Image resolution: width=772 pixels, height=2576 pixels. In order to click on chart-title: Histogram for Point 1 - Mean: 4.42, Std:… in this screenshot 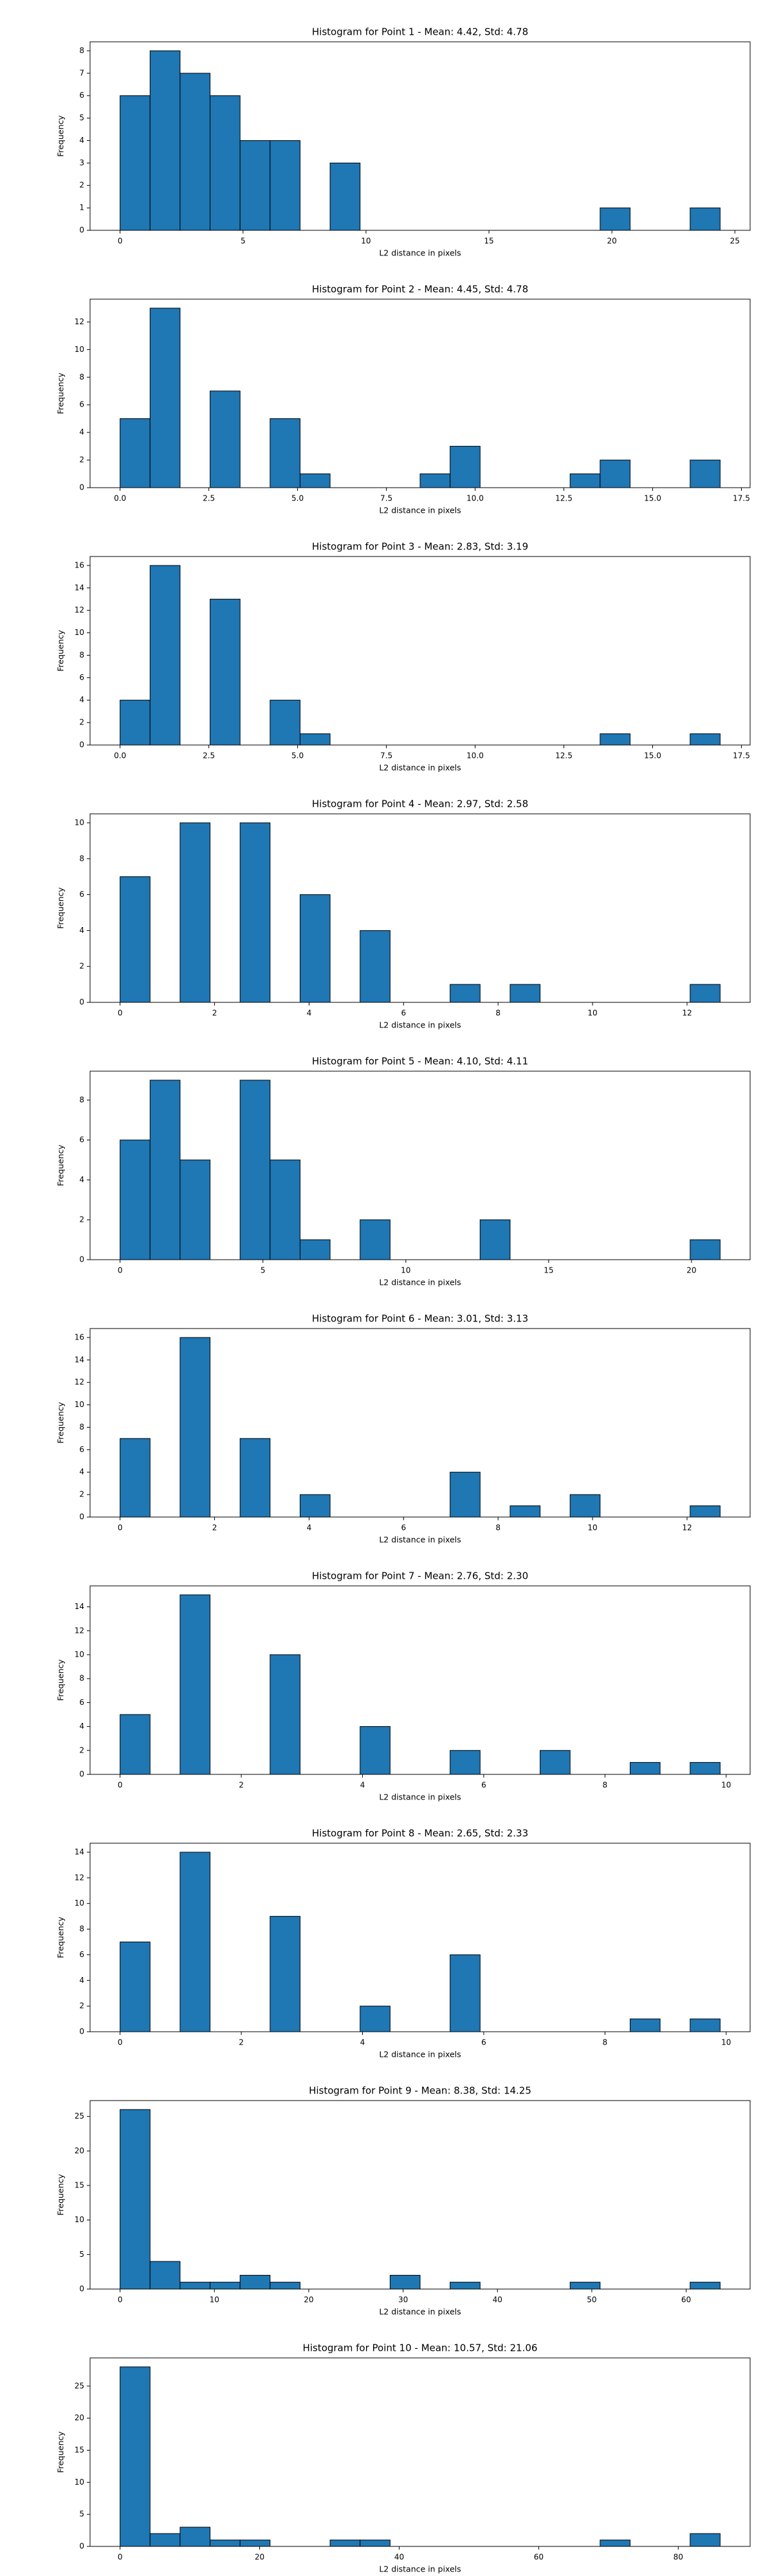, I will do `click(420, 32)`.